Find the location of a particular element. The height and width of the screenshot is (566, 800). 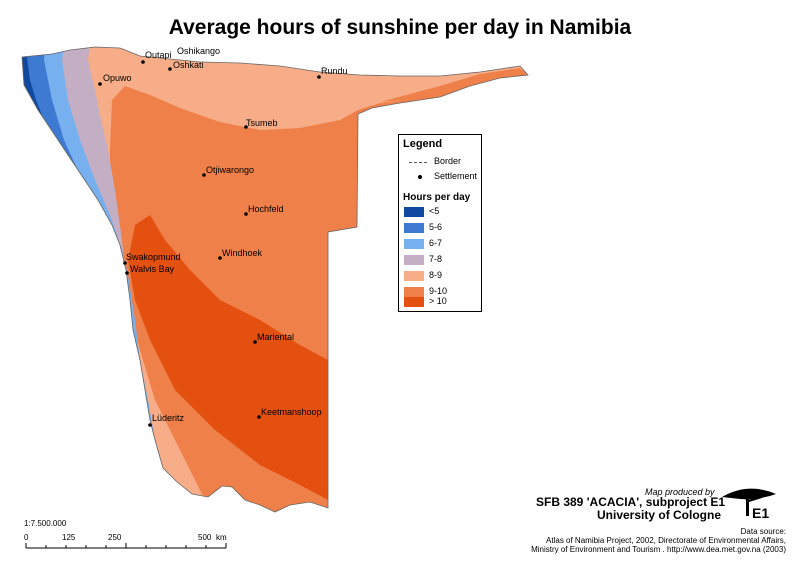

legend-label-5-6: 5-6 is located at coordinates (436, 227).